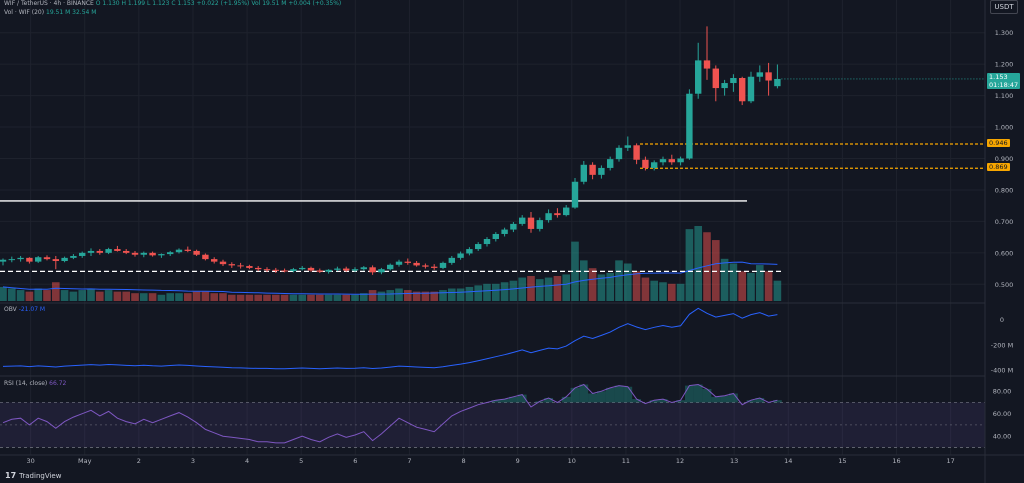  Describe the element at coordinates (409, 461) in the screenshot. I see `time-tick-label: 7` at that location.